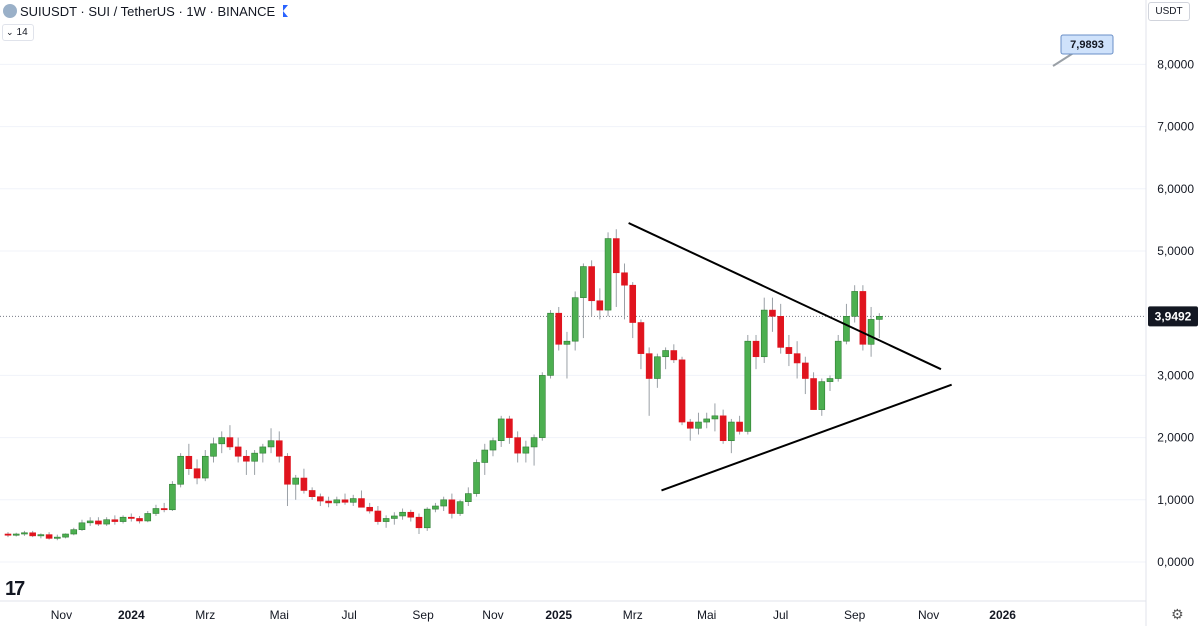 The height and width of the screenshot is (626, 1200). I want to click on callout-box, so click(1087, 44).